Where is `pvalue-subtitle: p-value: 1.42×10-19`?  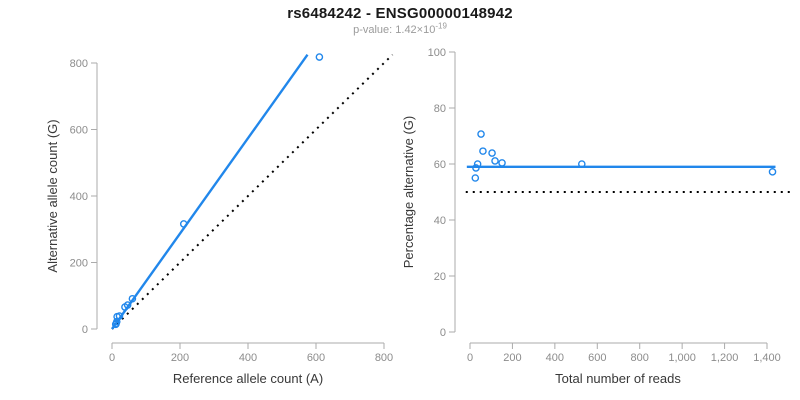
pvalue-subtitle: p-value: 1.42×10-19 is located at coordinates (400, 28).